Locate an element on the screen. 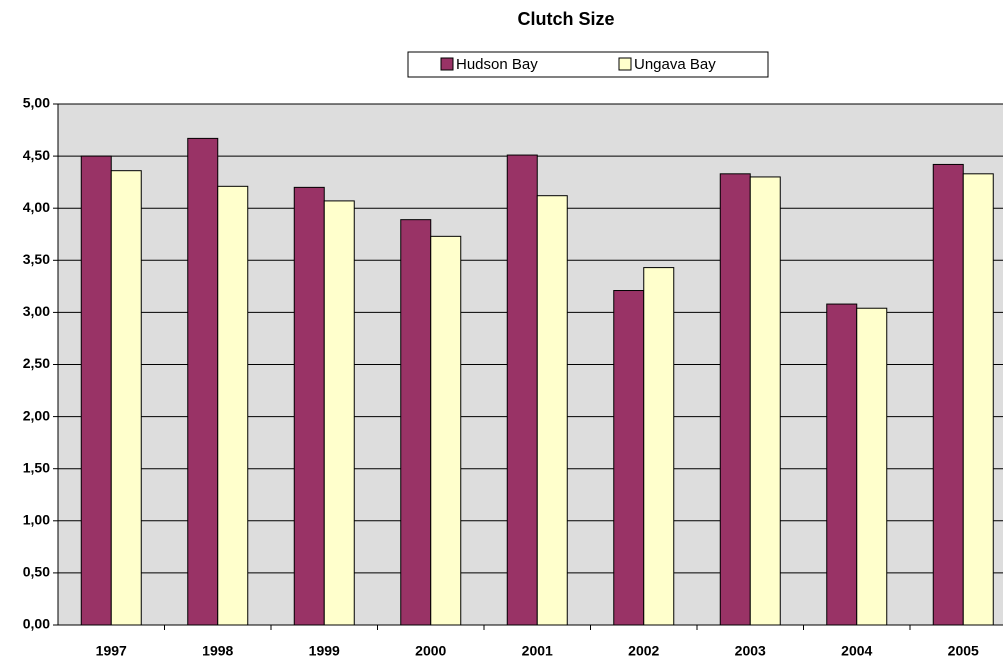 Image resolution: width=1003 pixels, height=666 pixels. legend-label: Hudson Bay is located at coordinates (497, 64).